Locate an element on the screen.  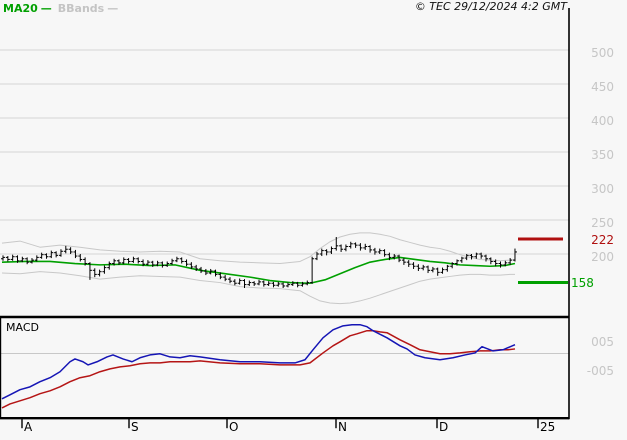
price-axis-label: 450 is located at coordinates (602, 87).